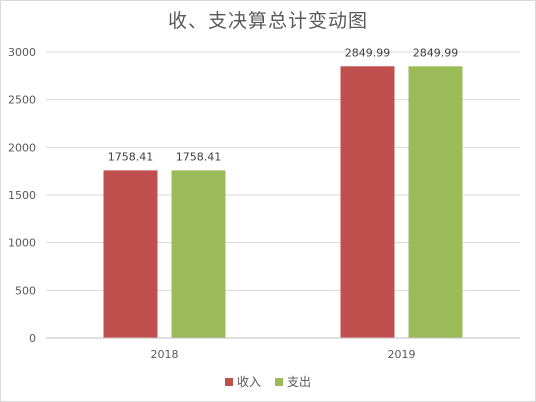 This screenshot has height=402, width=536. What do you see at coordinates (22, 52) in the screenshot?
I see `y-tick-label: 3000` at bounding box center [22, 52].